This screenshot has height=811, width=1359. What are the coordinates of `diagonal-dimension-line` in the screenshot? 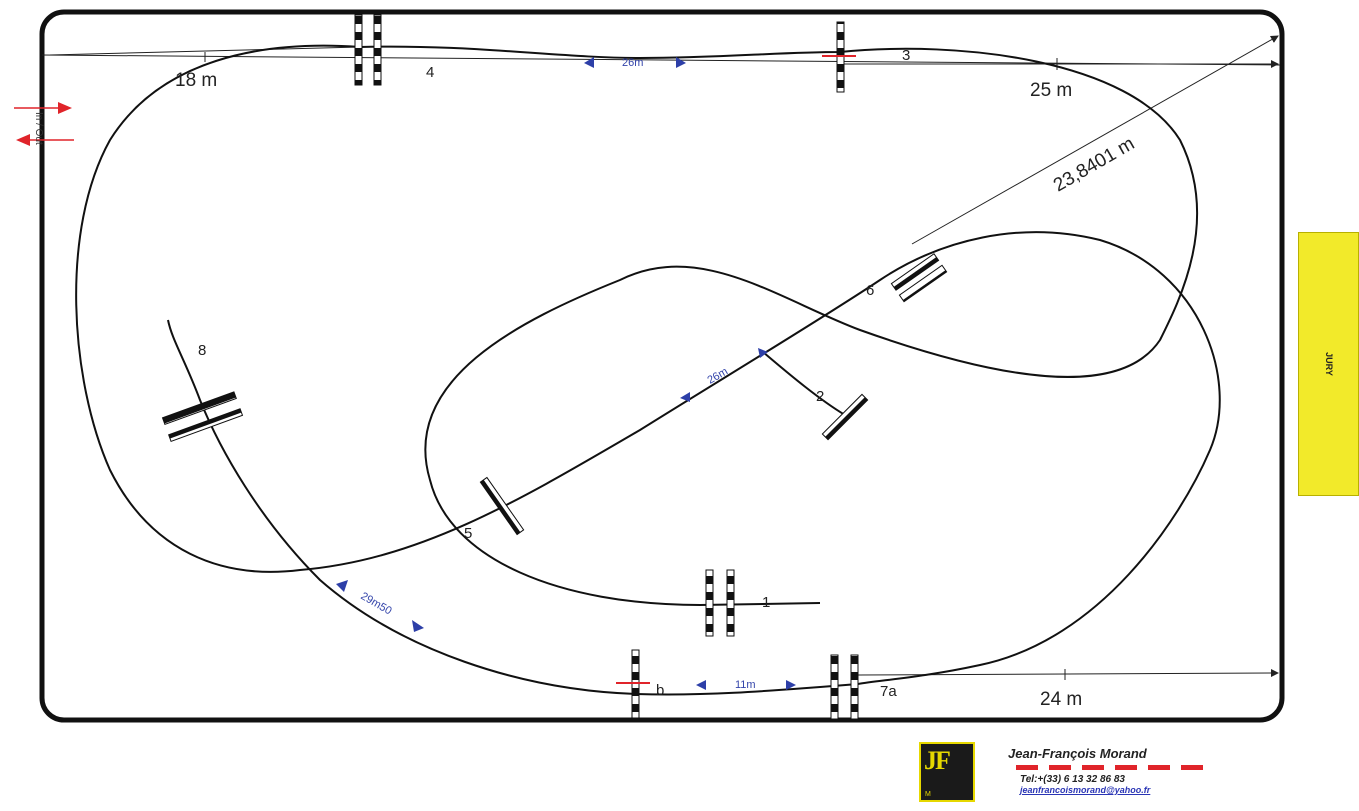 It's located at (1095, 140).